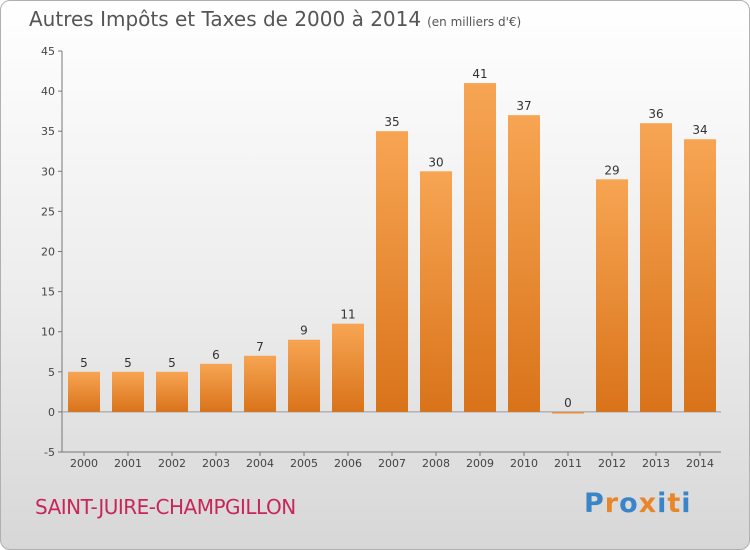 The image size is (750, 550). I want to click on x-tick-label: 2008, so click(436, 463).